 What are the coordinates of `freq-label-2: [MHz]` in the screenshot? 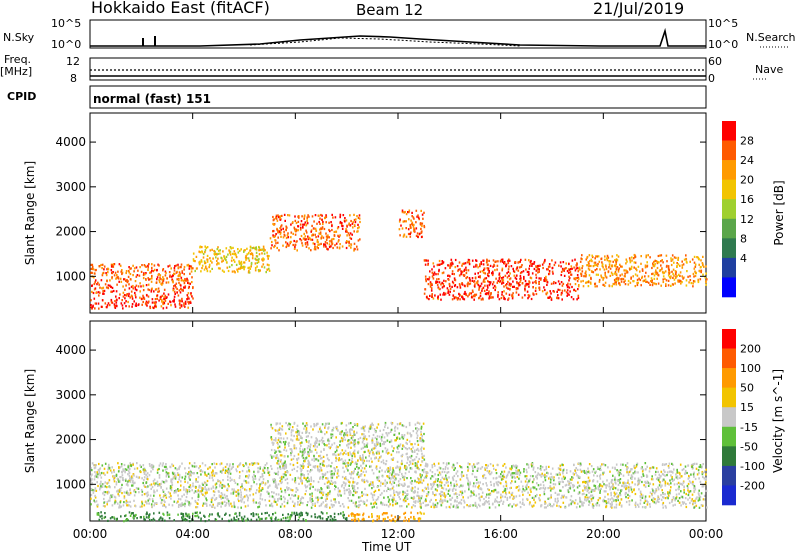 It's located at (16, 71).